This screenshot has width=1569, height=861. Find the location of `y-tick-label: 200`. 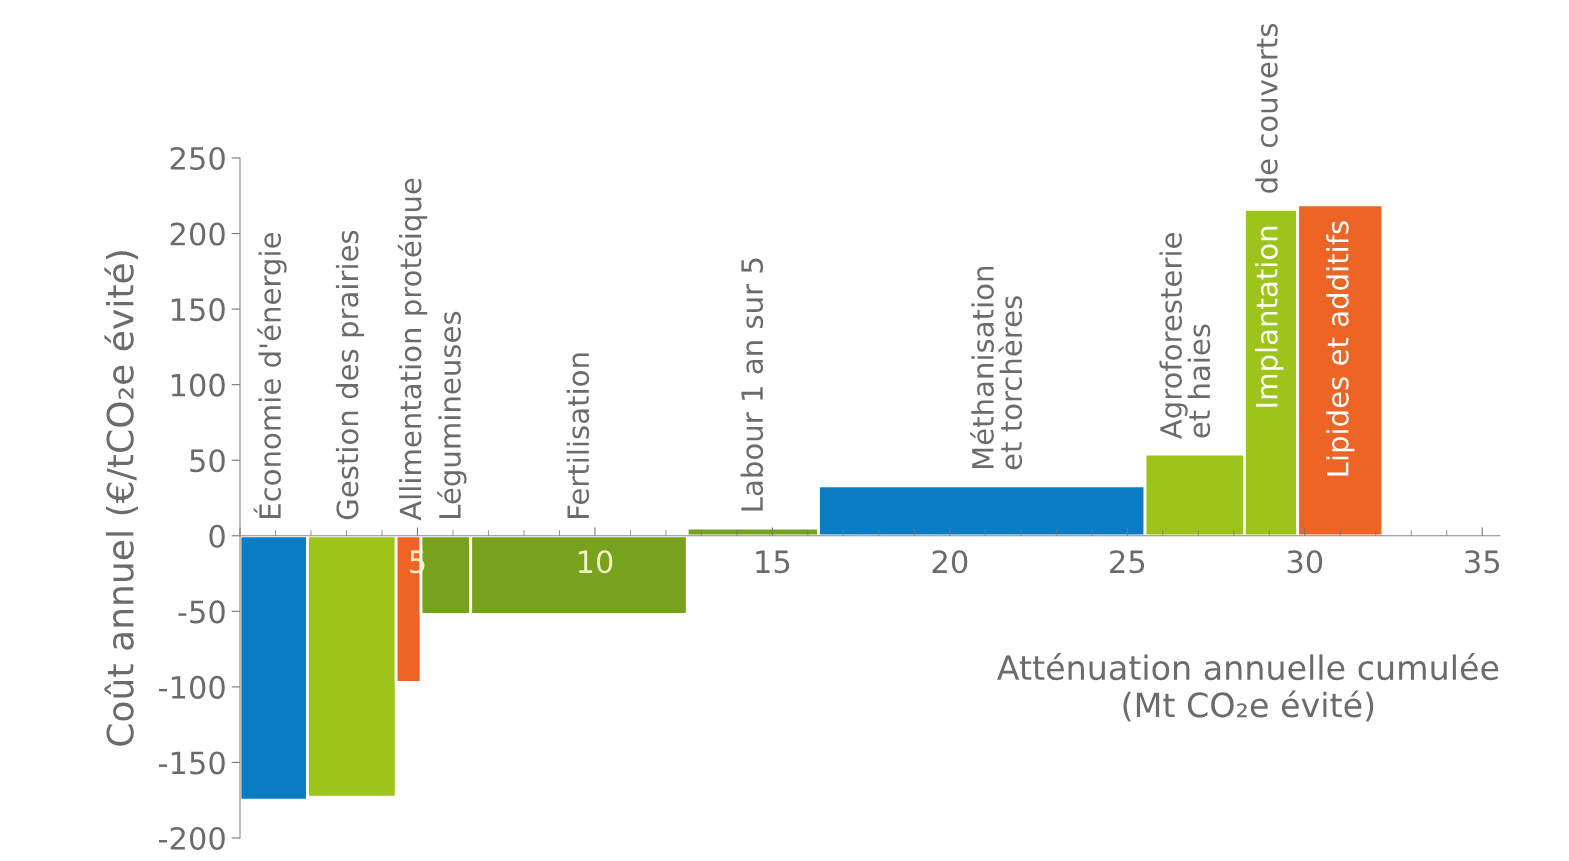

y-tick-label: 200 is located at coordinates (197, 234).